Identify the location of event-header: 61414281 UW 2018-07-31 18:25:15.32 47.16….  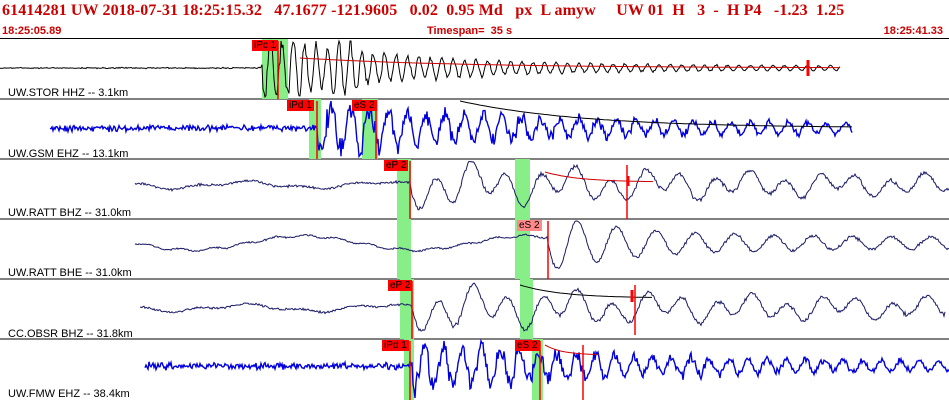
(474, 12).